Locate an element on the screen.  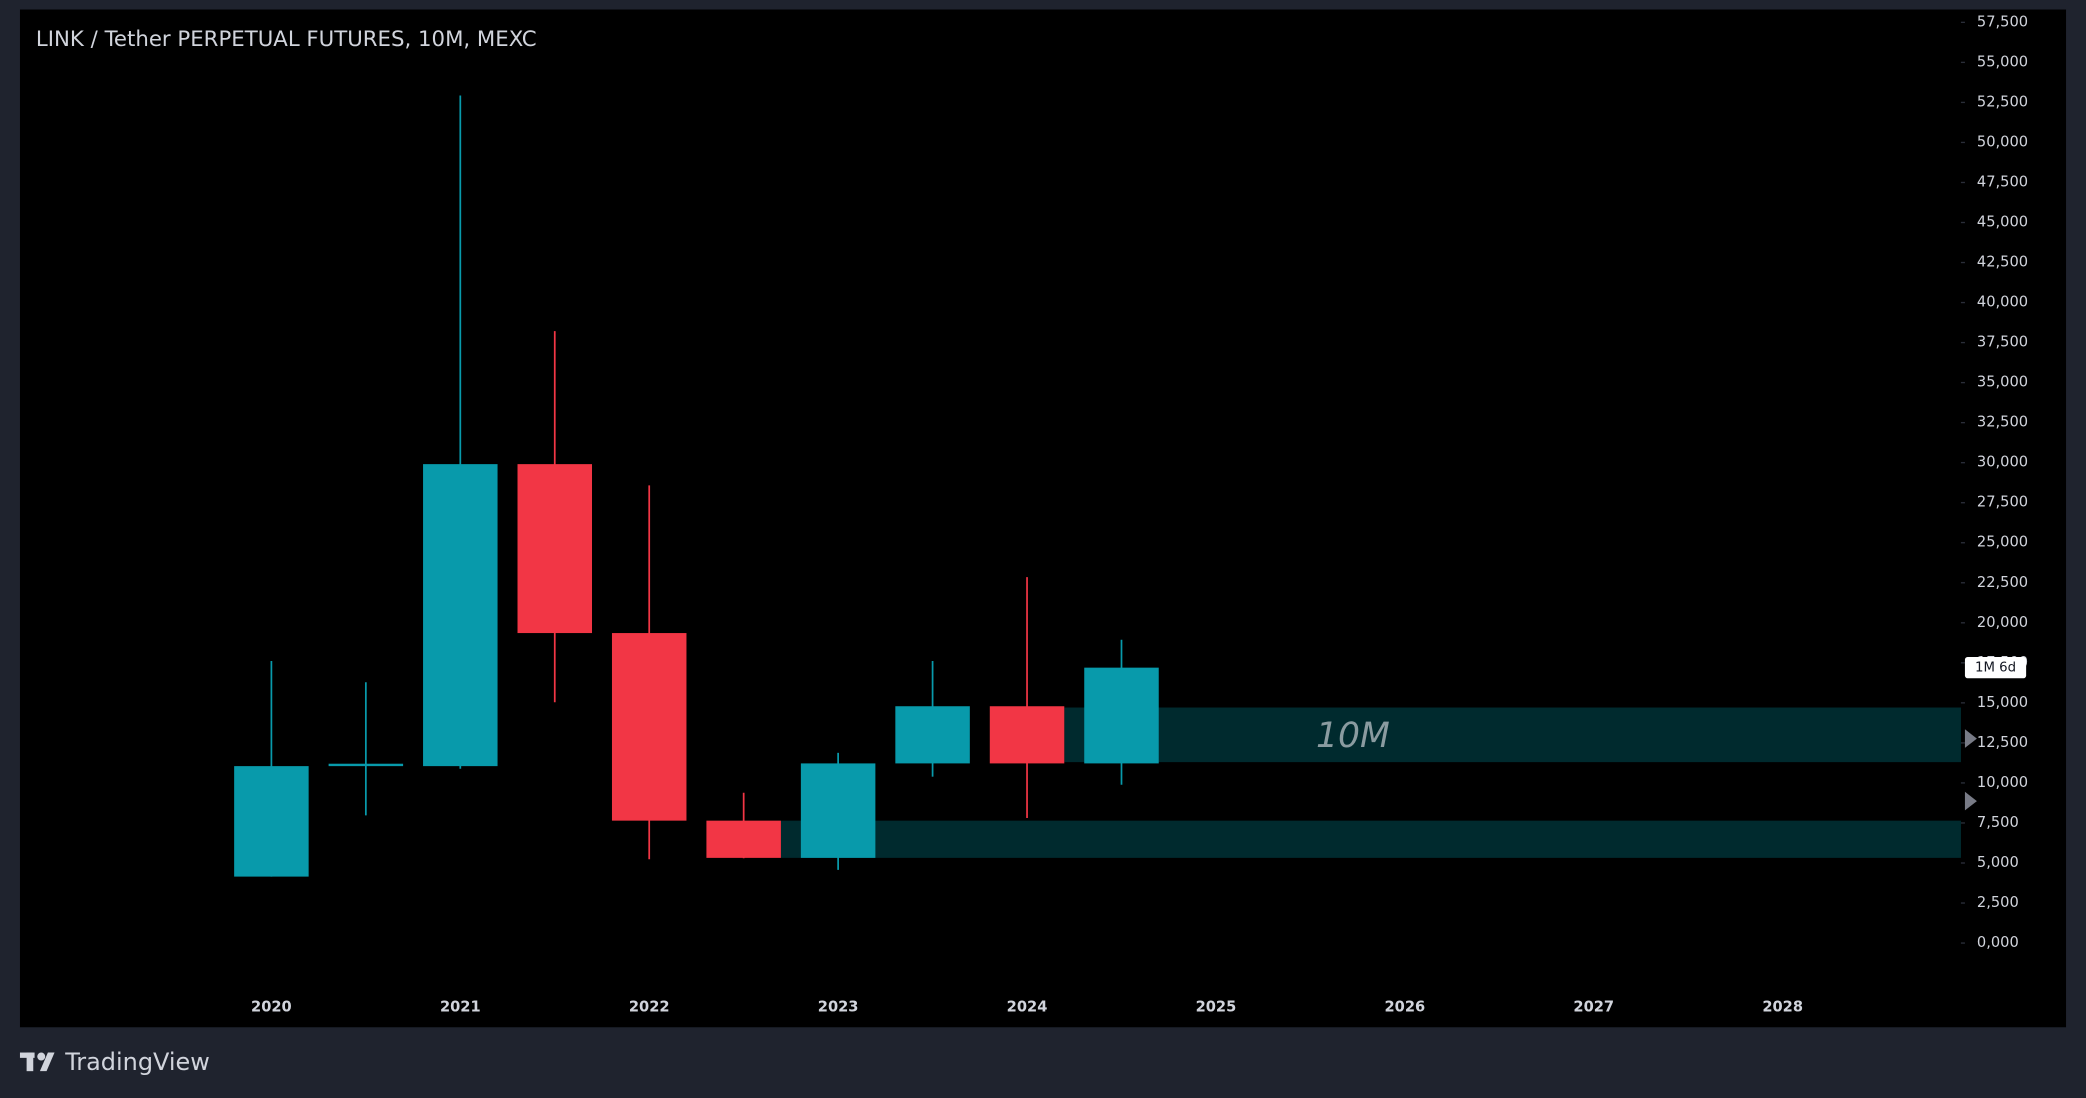
zone-label: 10M is located at coordinates (1353, 736).